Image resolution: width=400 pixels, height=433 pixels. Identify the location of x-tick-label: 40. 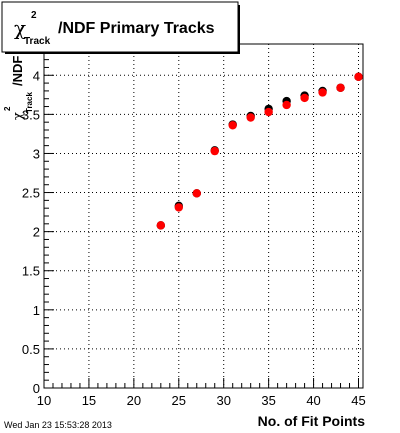
(313, 400).